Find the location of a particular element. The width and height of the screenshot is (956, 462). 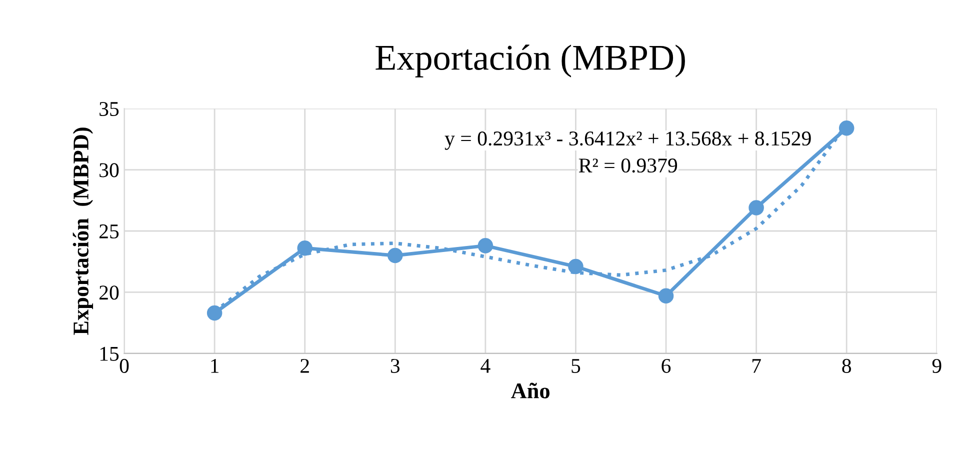

x-tick-label: 7 is located at coordinates (756, 366).